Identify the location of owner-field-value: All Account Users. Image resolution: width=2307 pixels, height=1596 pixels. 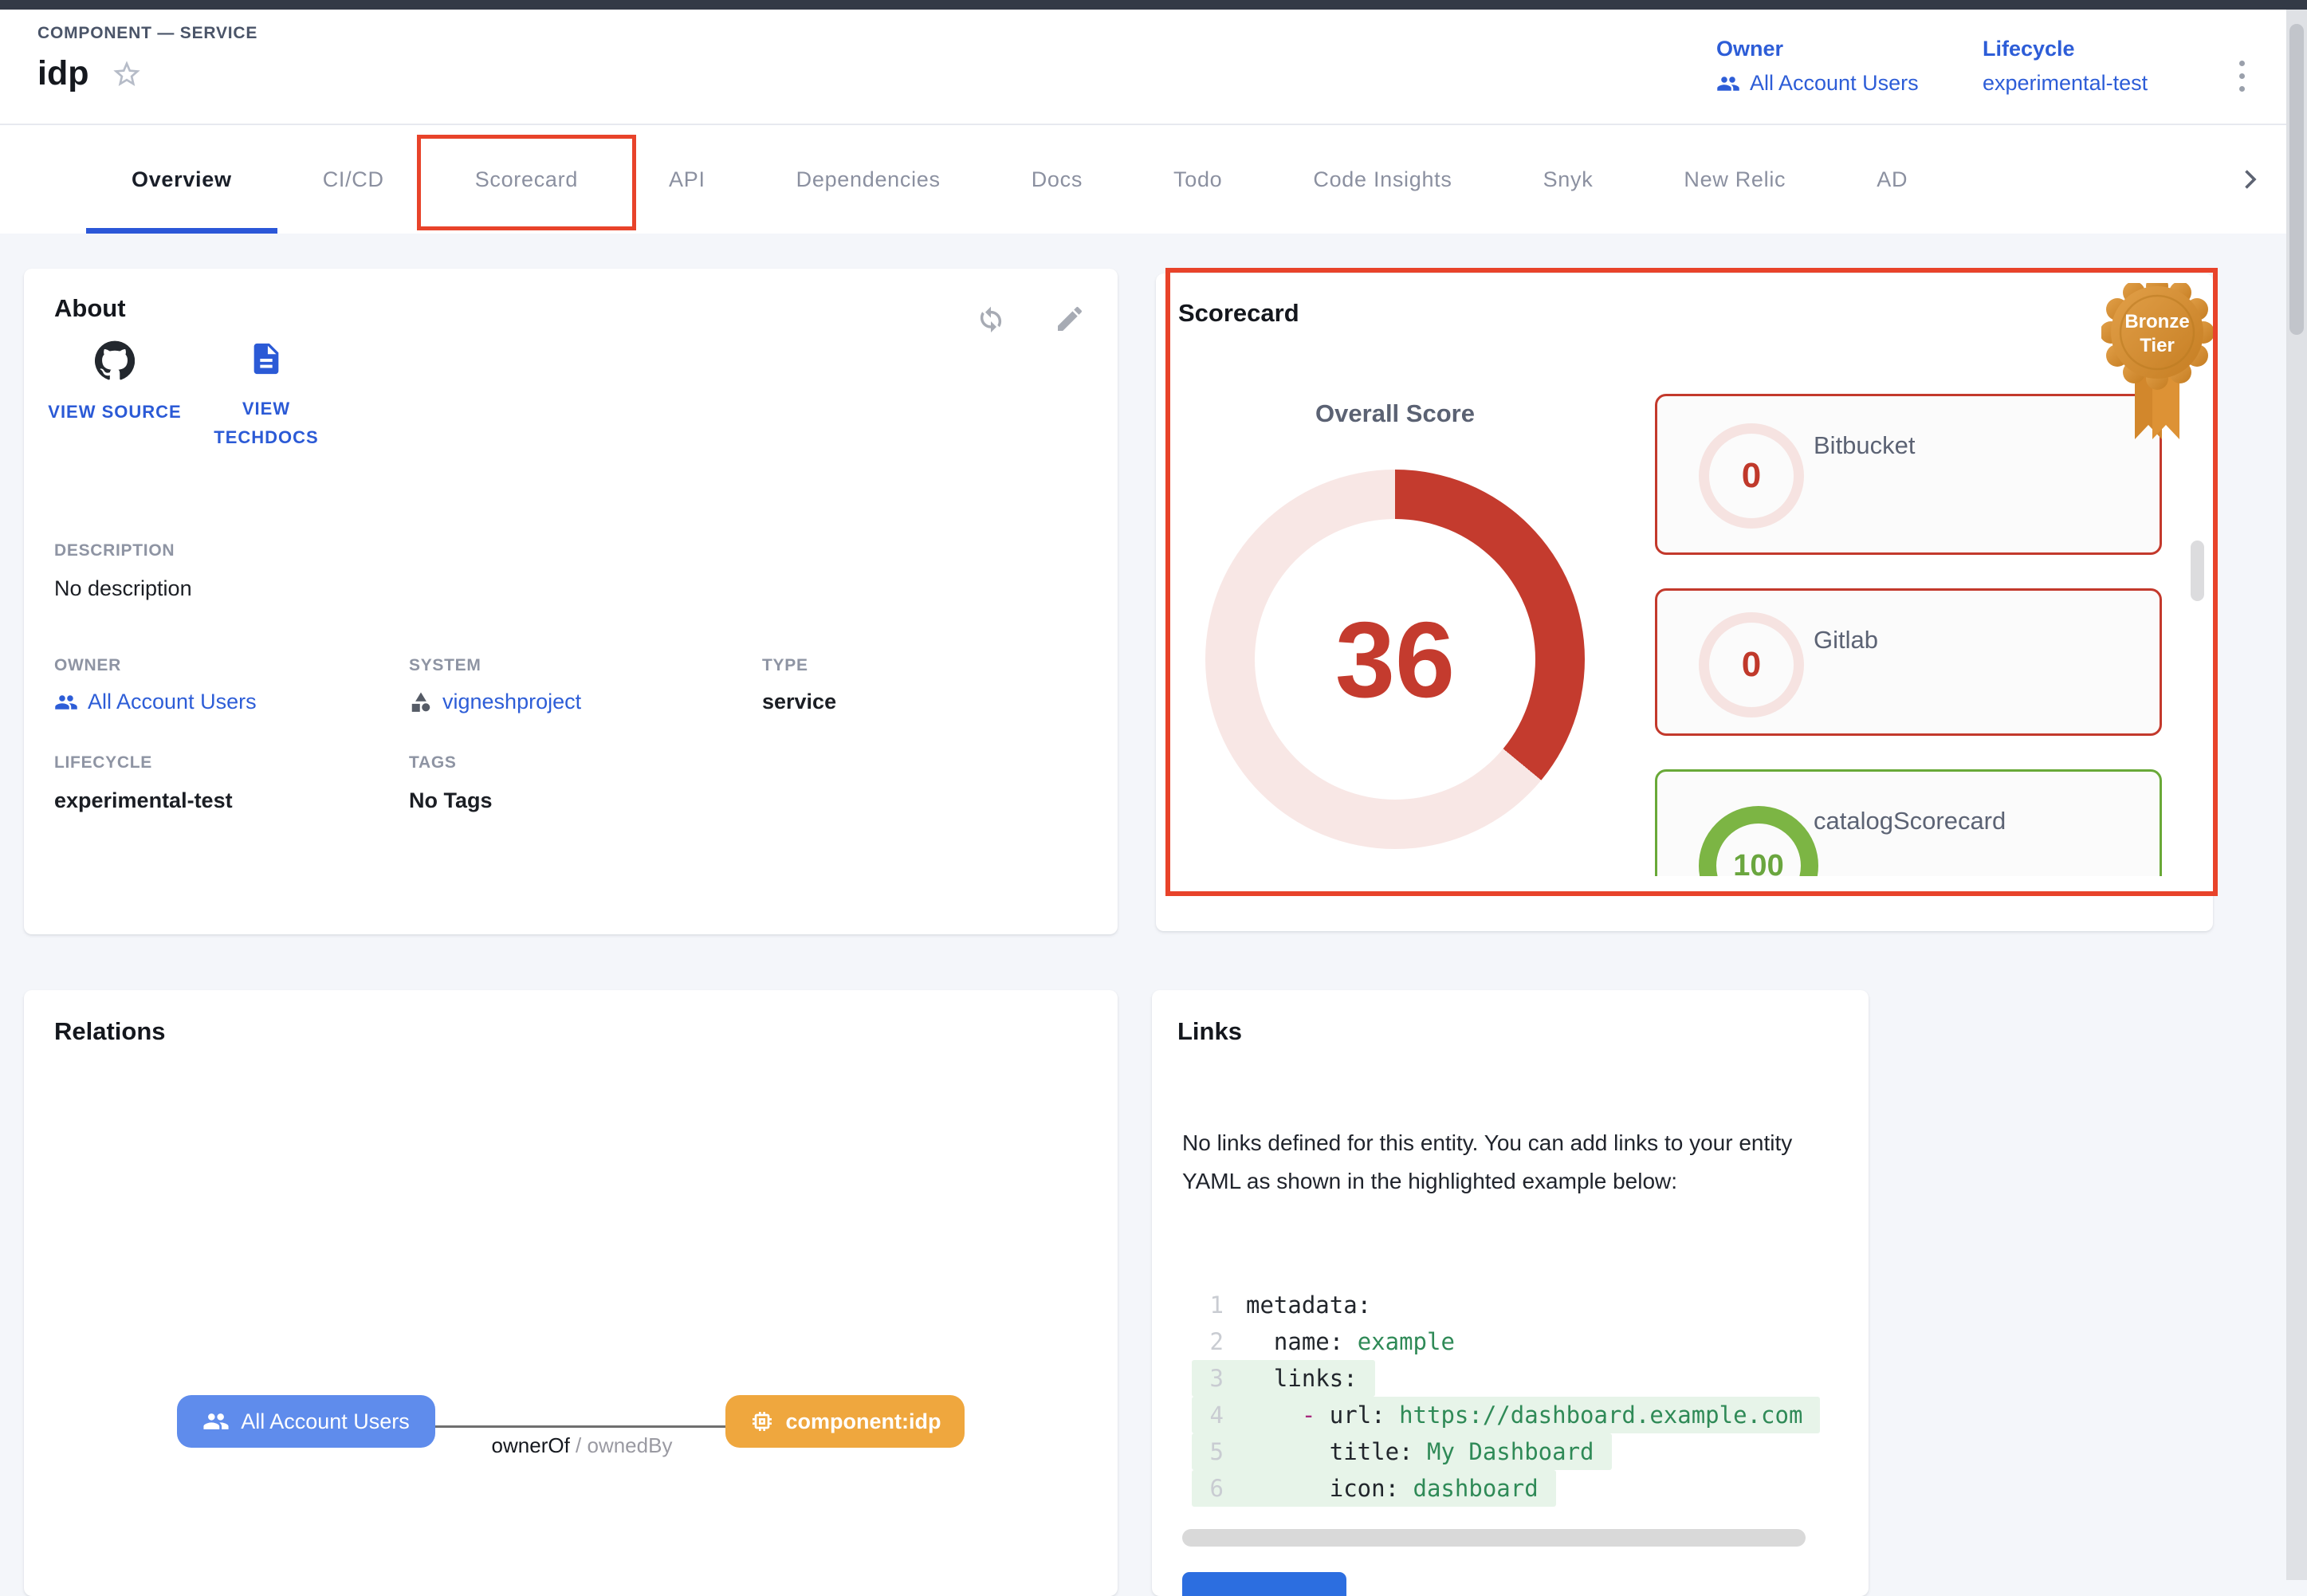
(172, 701).